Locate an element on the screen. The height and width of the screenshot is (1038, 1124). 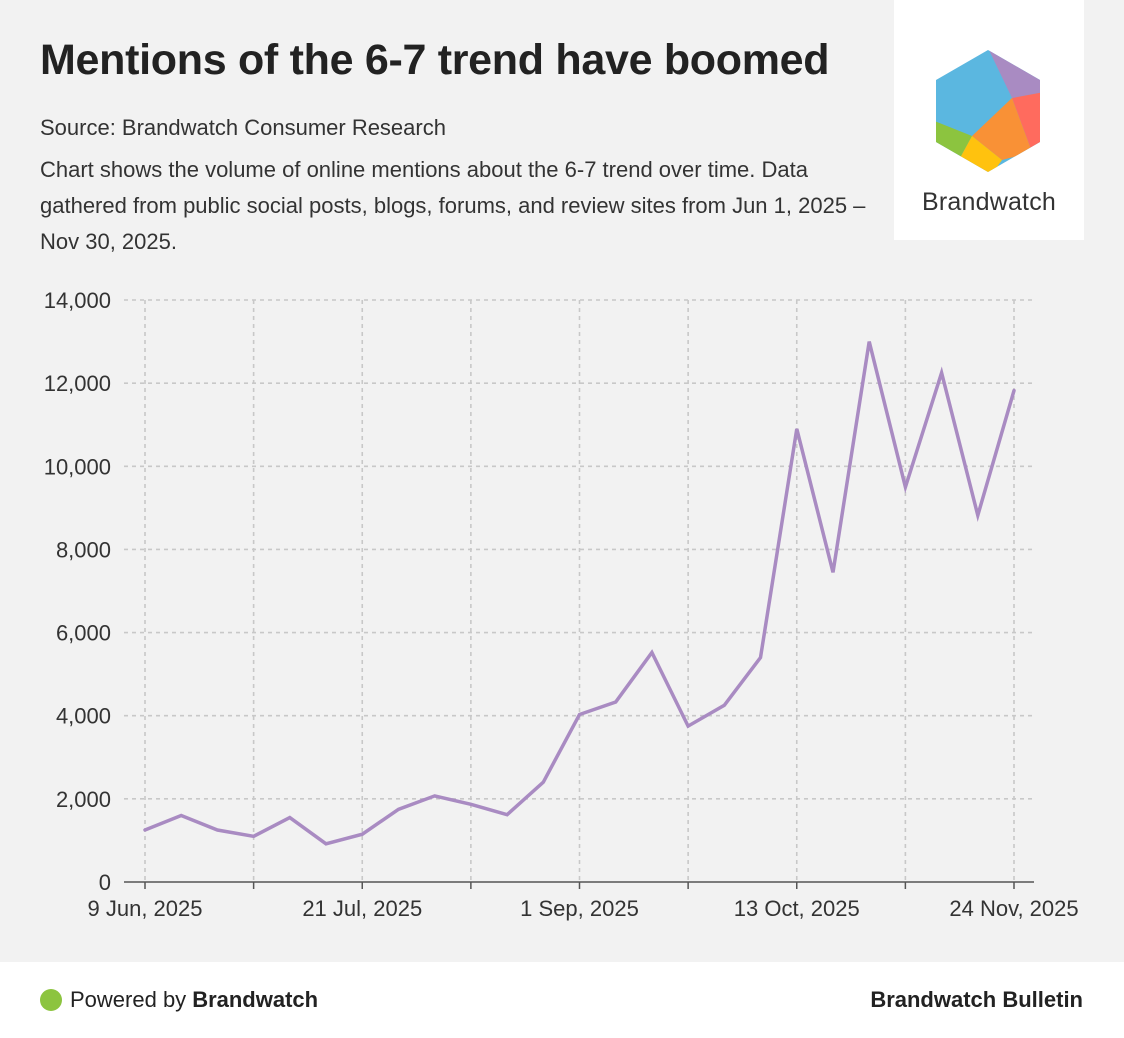
green-dot-icon is located at coordinates (51, 1000).